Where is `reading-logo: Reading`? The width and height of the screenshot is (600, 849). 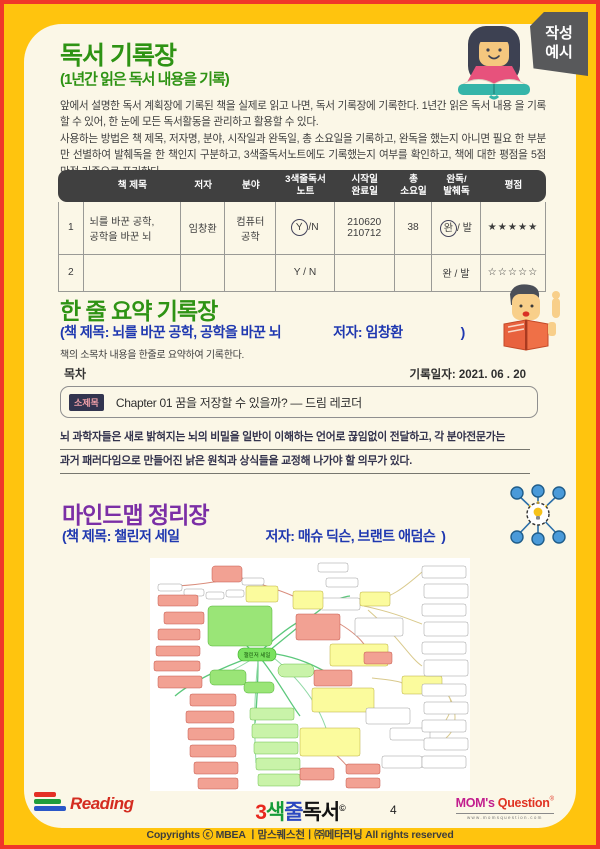
reading-logo: Reading is located at coordinates (84, 803).